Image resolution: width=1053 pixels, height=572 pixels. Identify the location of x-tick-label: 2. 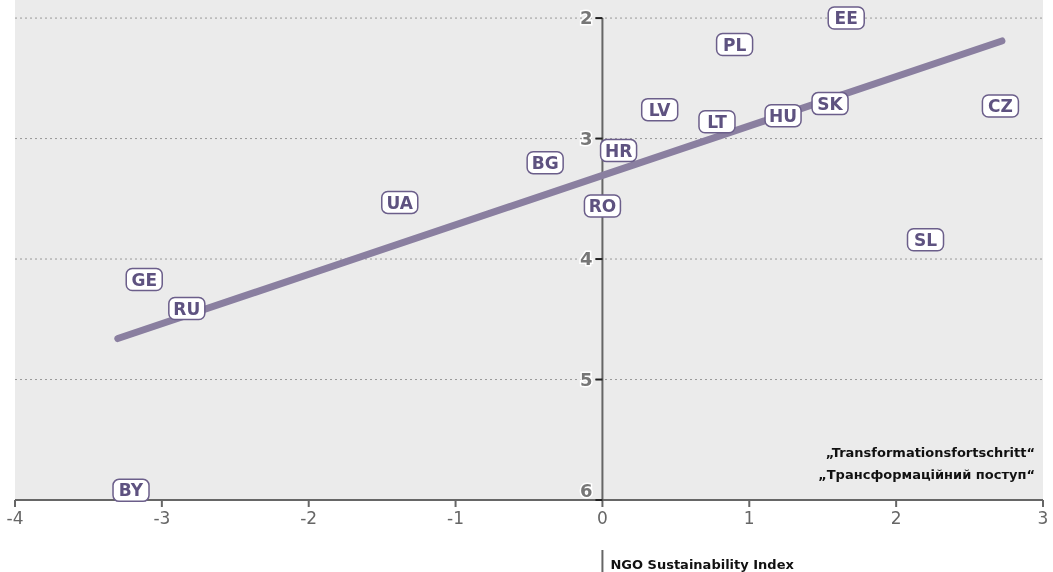
(896, 518).